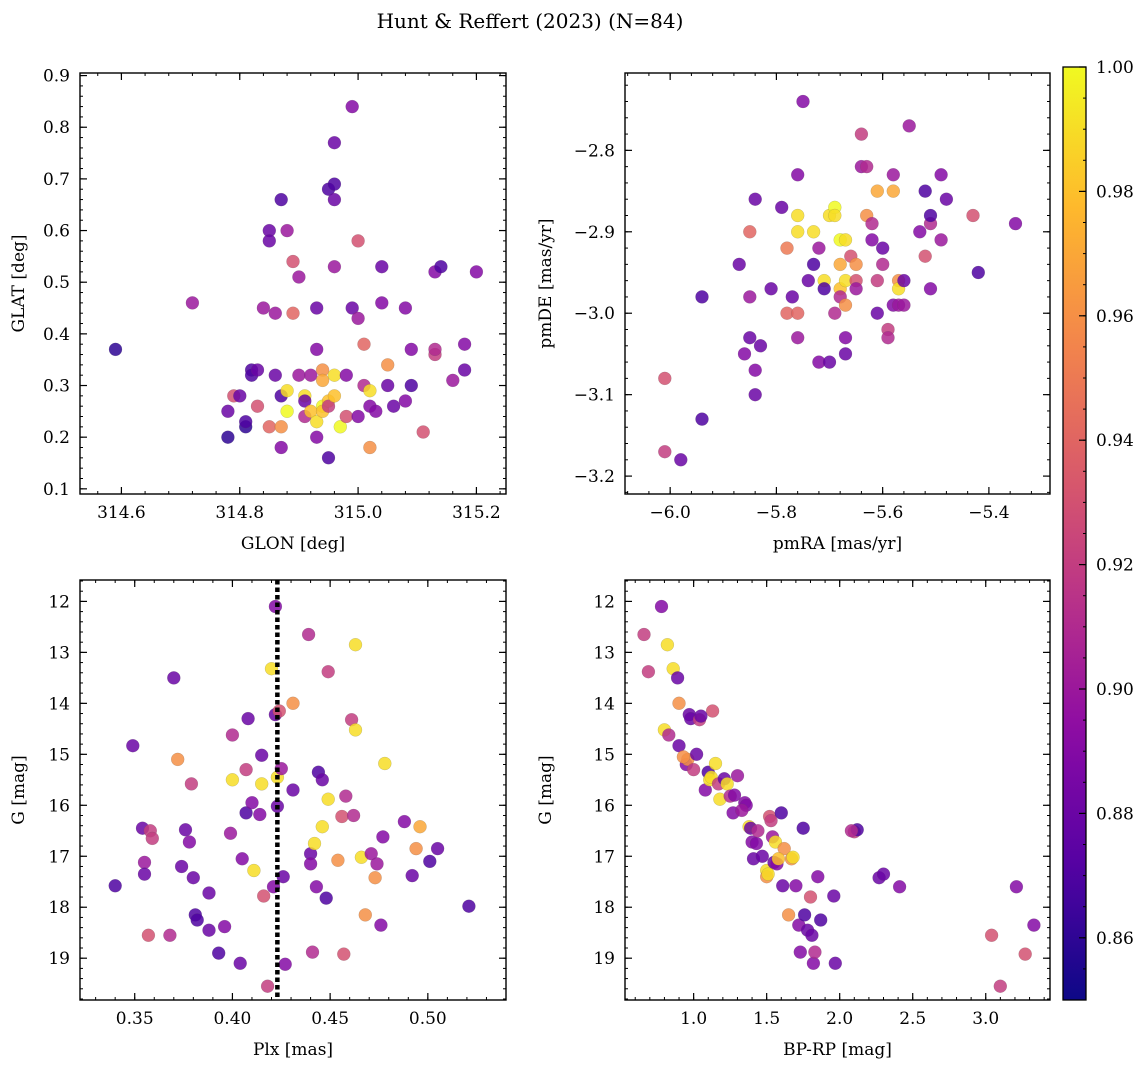 This screenshot has width=1148, height=1067. Describe the element at coordinates (988, 513) in the screenshot. I see `x-tick-label: −5.4` at that location.